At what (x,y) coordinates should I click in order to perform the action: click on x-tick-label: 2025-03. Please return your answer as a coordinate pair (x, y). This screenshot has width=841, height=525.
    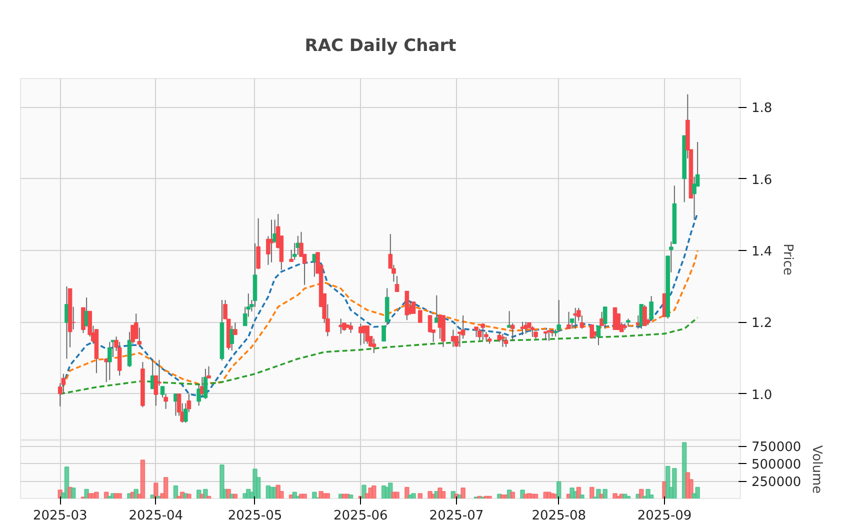
    Looking at the image, I should click on (60, 516).